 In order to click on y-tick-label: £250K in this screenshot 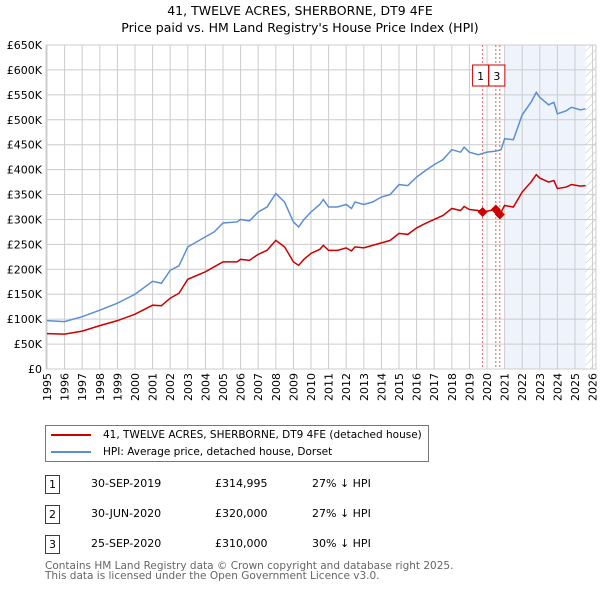, I will do `click(25, 244)`.